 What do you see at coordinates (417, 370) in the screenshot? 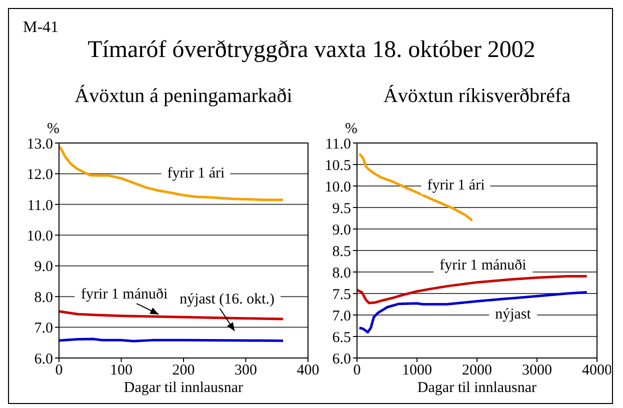
I see `x-tick-label: 1000` at bounding box center [417, 370].